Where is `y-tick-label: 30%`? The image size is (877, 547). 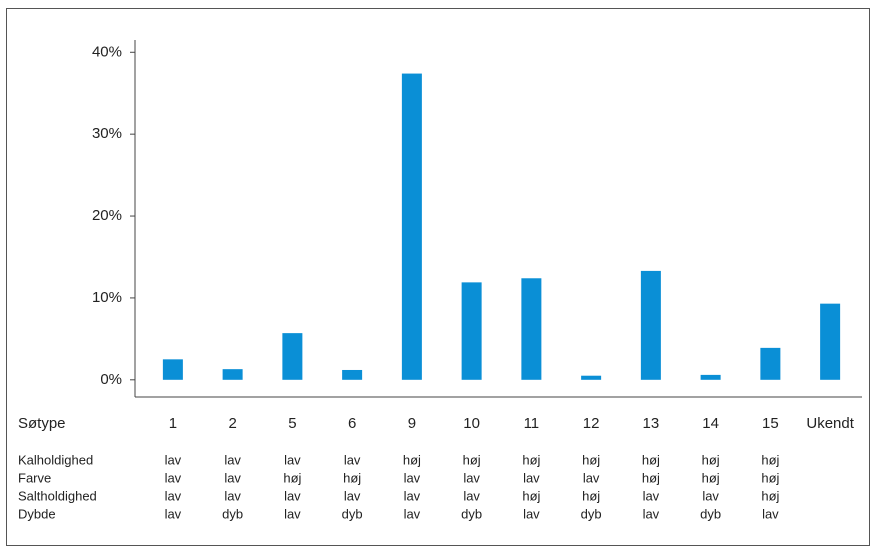 y-tick-label: 30% is located at coordinates (107, 133).